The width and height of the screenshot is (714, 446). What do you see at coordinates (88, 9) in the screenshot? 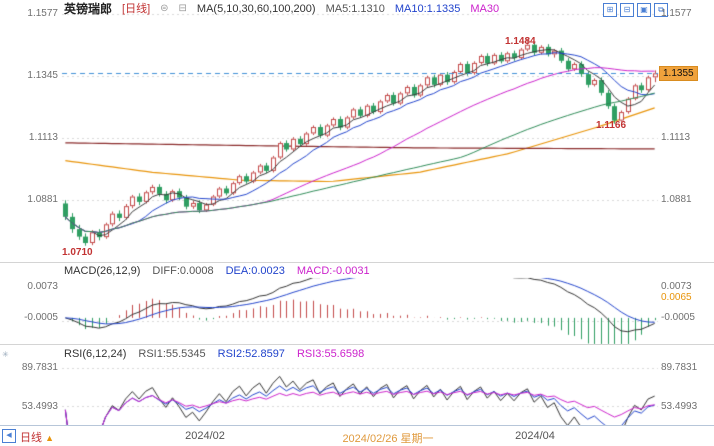
I see `symbol-title: 英镑瑞郎` at bounding box center [88, 9].